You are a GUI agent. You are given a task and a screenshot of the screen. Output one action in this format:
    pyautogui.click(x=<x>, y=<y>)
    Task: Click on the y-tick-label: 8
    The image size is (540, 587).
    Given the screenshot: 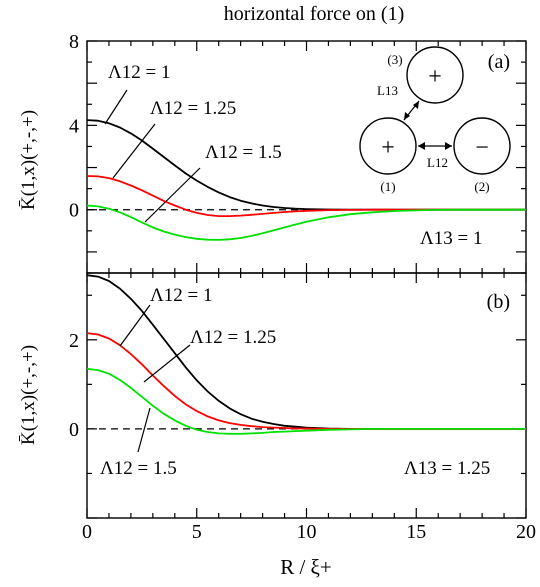 What is the action you would take?
    pyautogui.click(x=74, y=42)
    